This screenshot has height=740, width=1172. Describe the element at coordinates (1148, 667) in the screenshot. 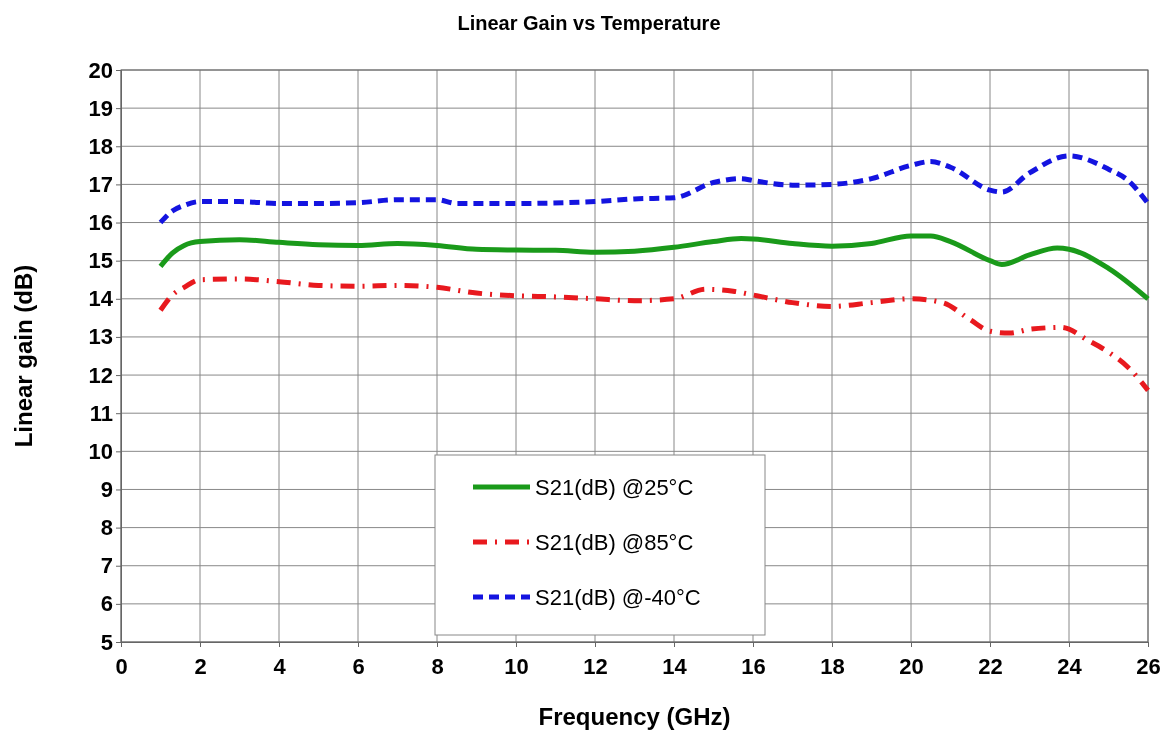

I see `x-tick-label: 26` at that location.